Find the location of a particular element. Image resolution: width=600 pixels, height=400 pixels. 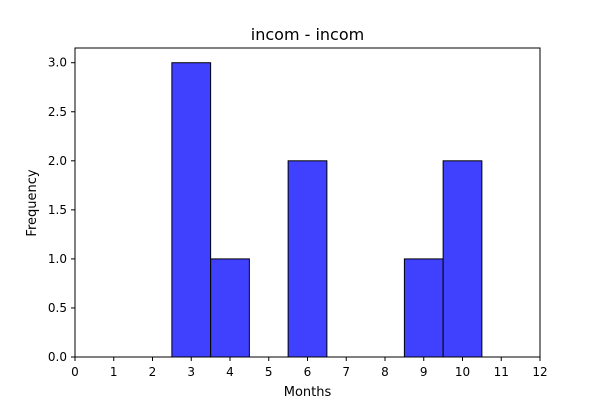

x-tick-label: 10 is located at coordinates (462, 372).